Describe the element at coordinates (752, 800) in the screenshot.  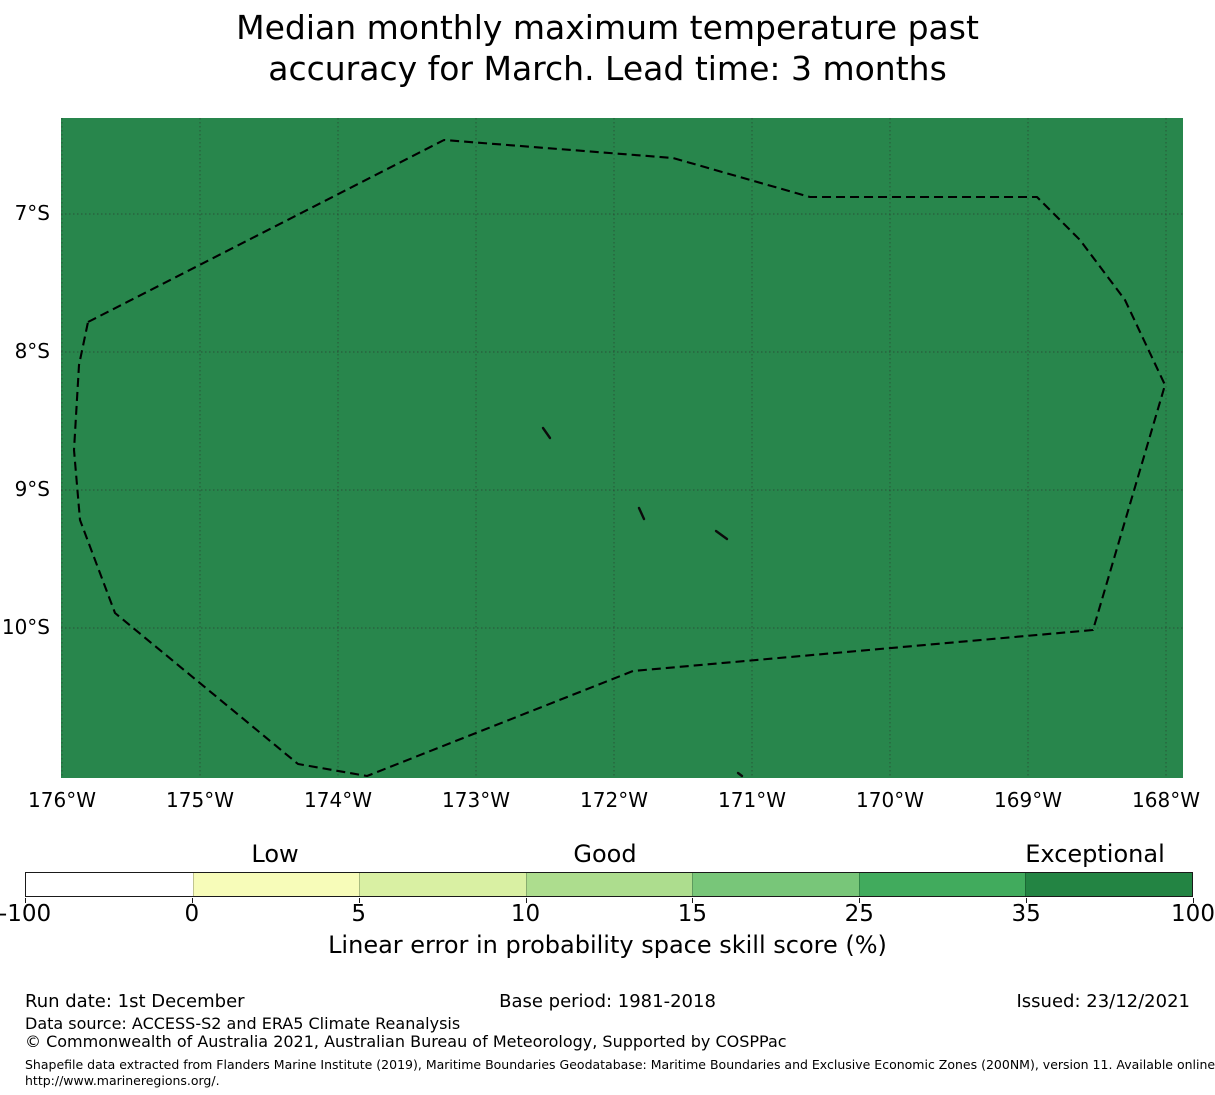
I see `lon-tick-label: 171°W` at that location.